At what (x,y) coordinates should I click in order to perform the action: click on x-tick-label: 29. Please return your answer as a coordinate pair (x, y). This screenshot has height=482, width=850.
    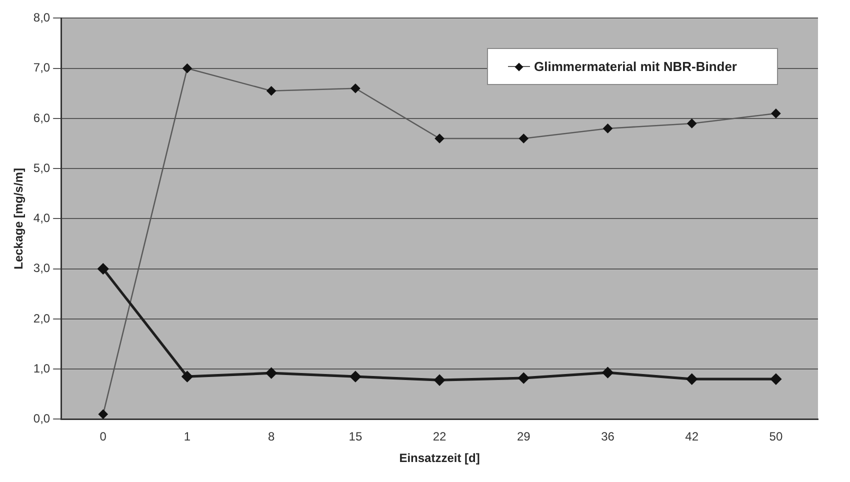
    Looking at the image, I should click on (523, 437).